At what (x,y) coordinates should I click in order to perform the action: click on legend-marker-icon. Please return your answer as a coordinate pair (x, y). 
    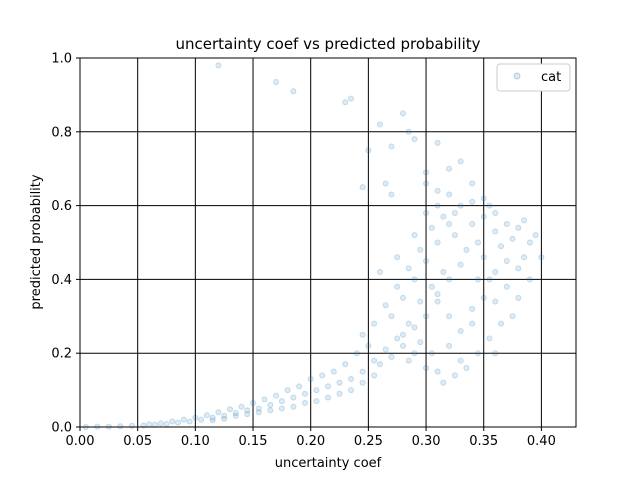
    Looking at the image, I should click on (517, 76).